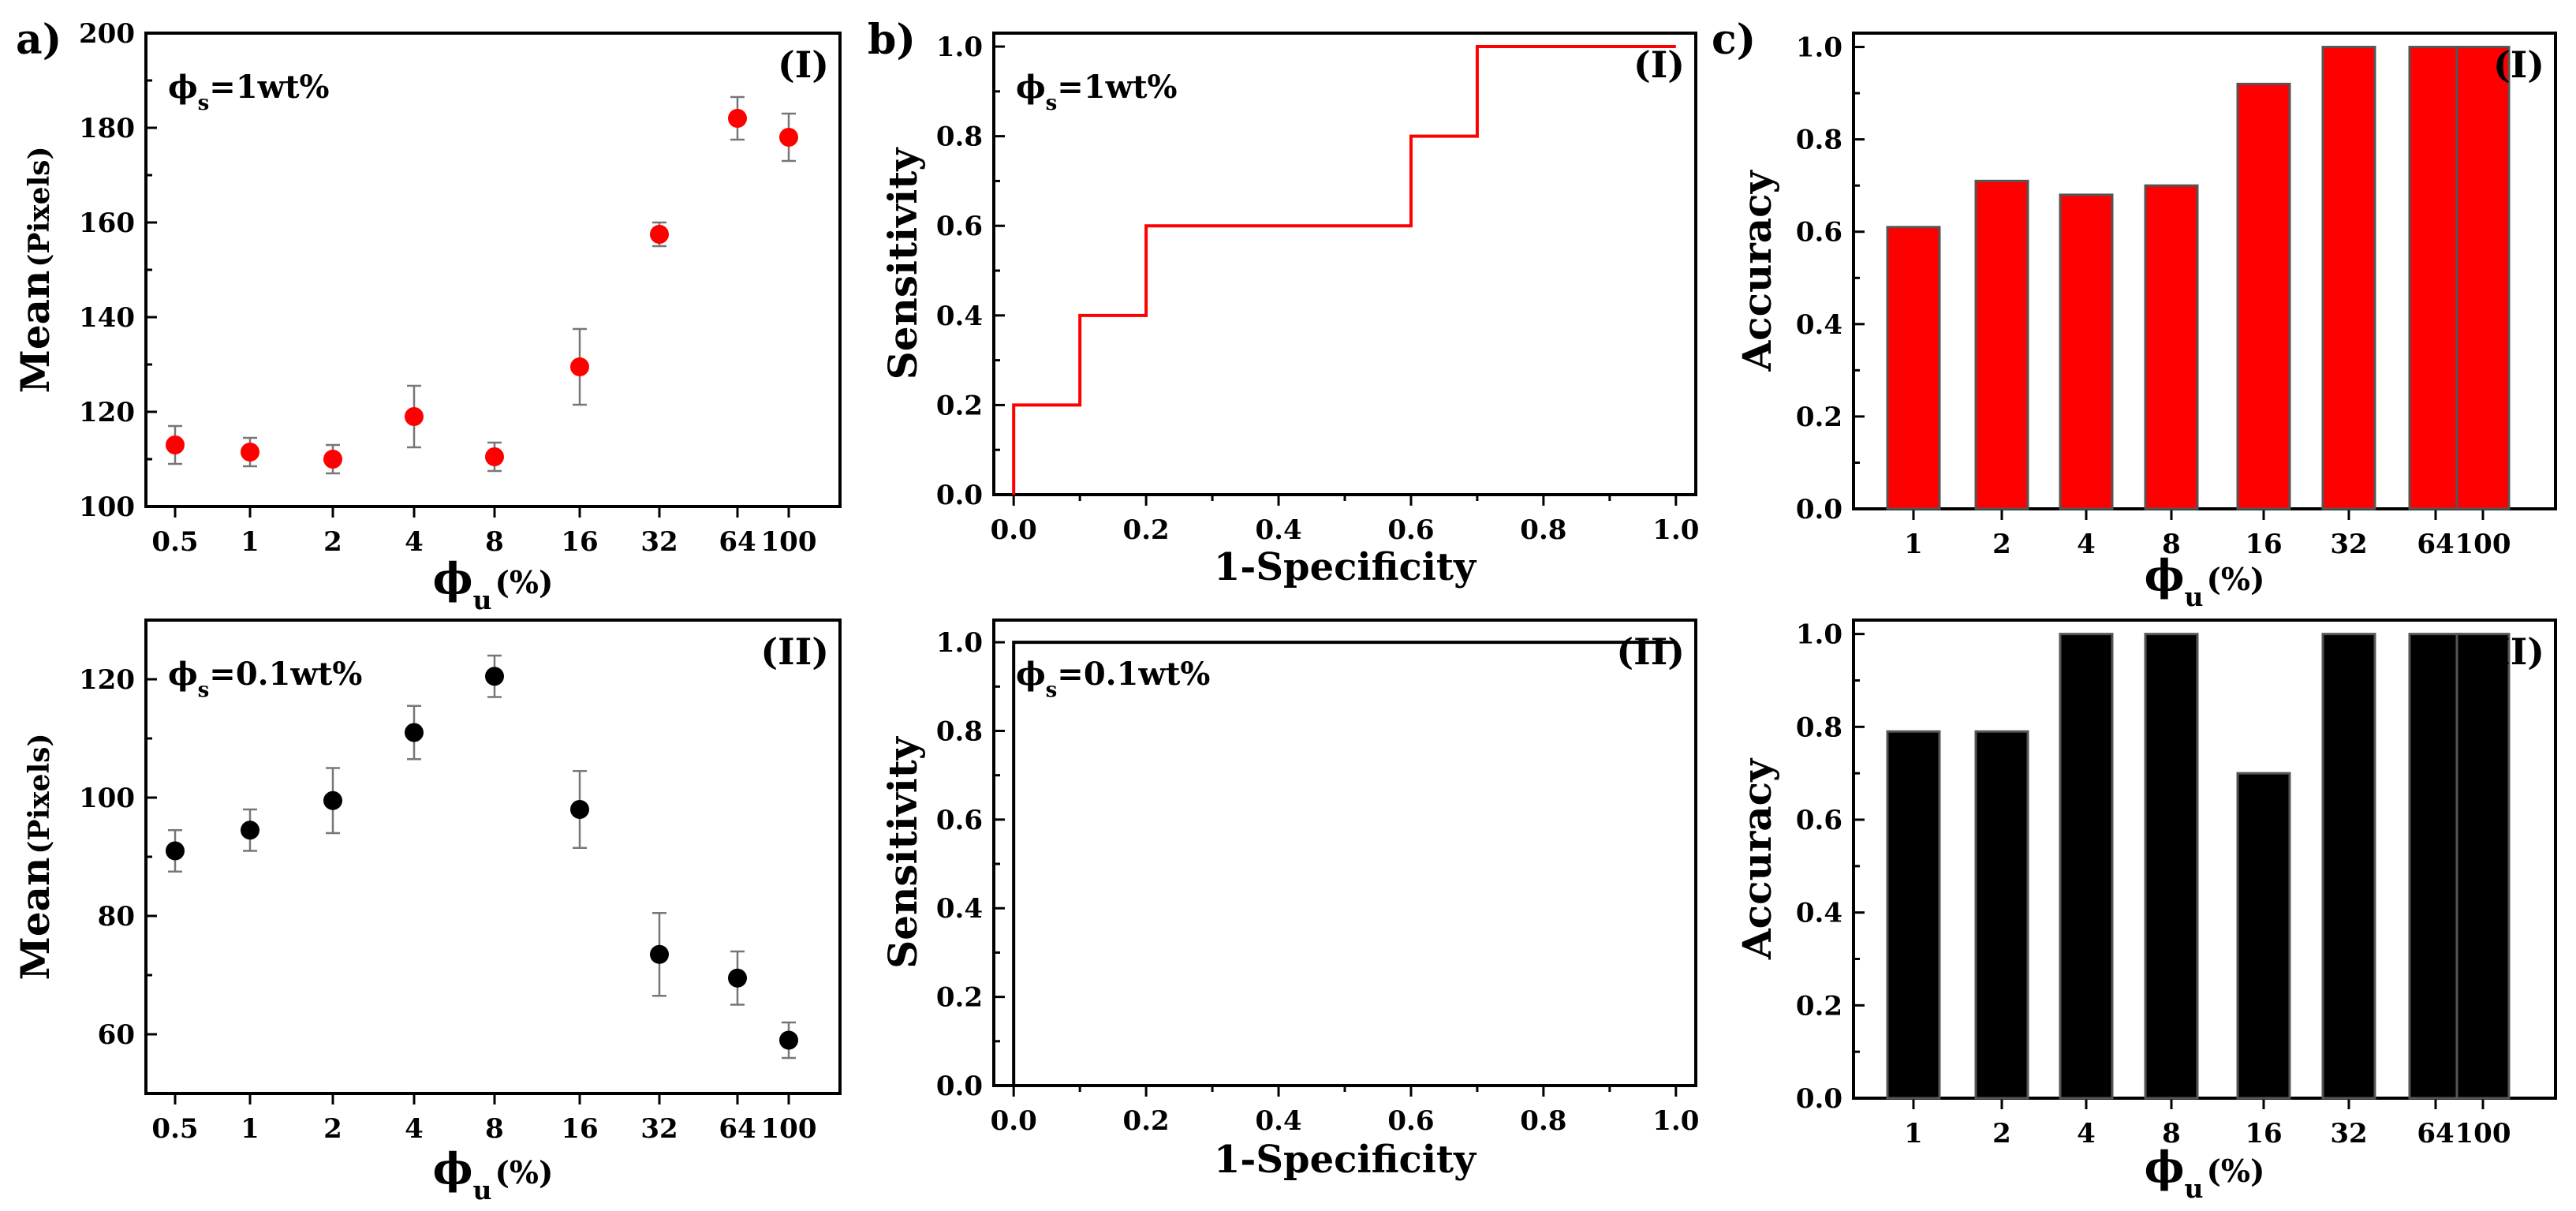 This screenshot has width=2576, height=1211. Describe the element at coordinates (1146, 1121) in the screenshot. I see `x-tick-label: 0.2` at that location.